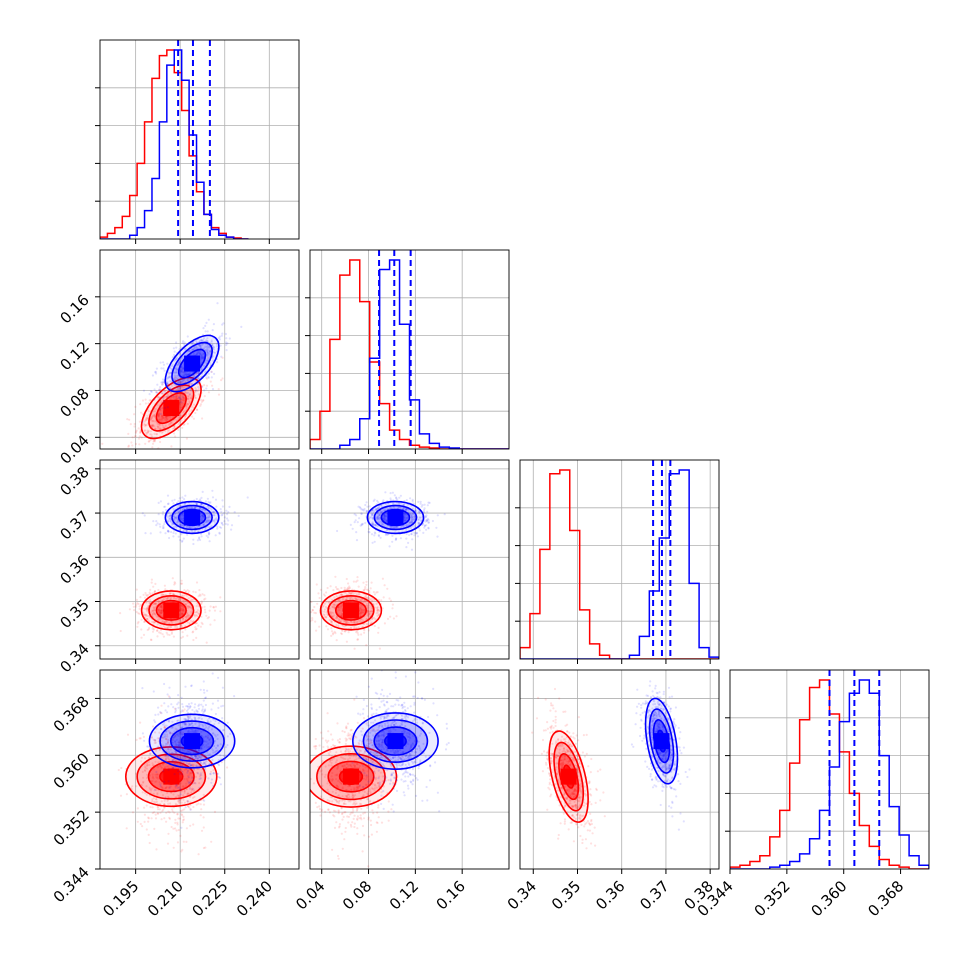 This screenshot has width=970, height=970. What do you see at coordinates (407, 351) in the screenshot?
I see `histogram-panel` at bounding box center [407, 351].